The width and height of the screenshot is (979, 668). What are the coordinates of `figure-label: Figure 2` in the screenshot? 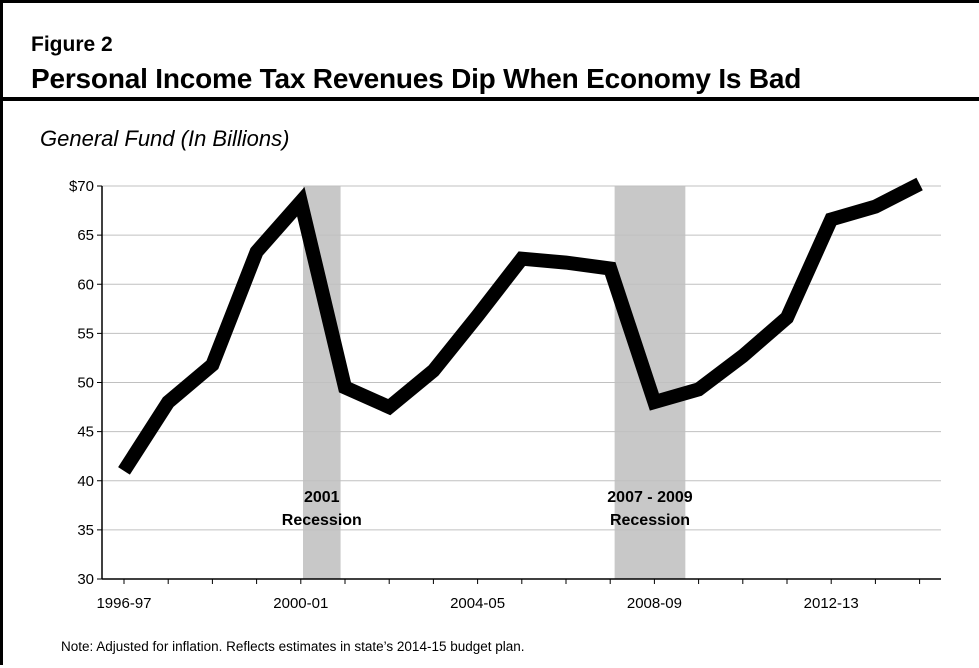 It's located at (72, 44).